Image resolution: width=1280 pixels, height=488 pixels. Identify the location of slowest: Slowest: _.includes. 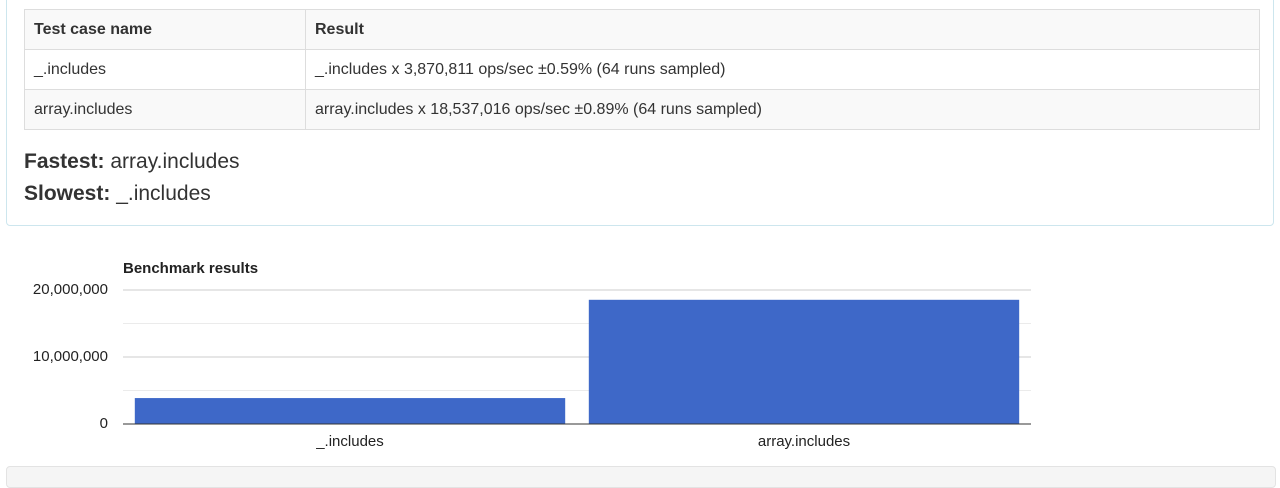
(117, 194).